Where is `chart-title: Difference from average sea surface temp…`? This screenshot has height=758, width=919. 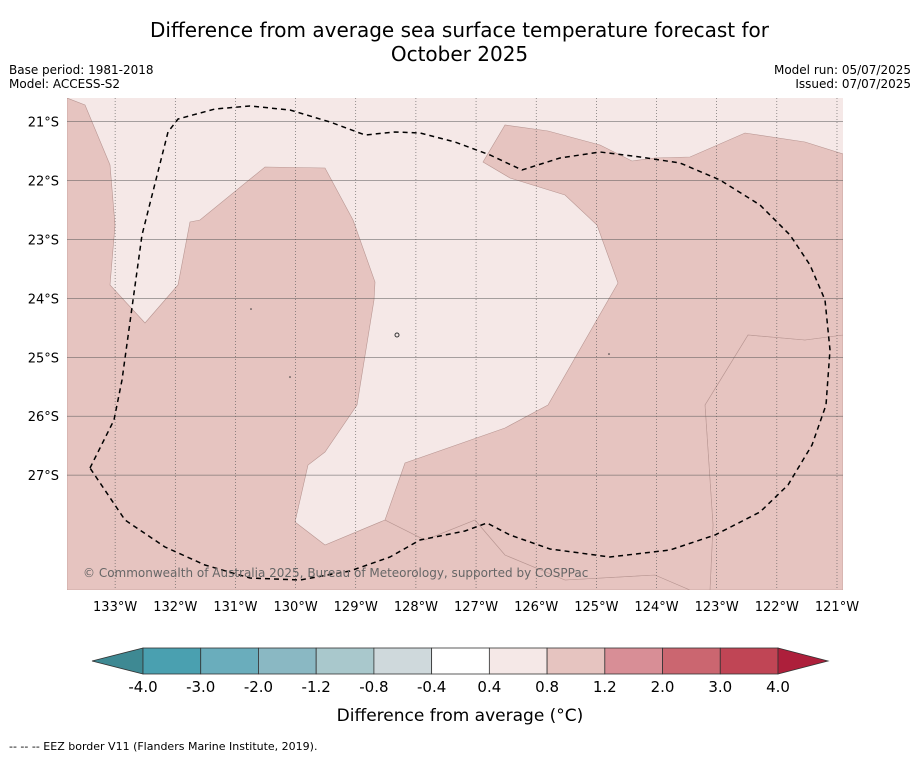
chart-title: Difference from average sea surface temp… is located at coordinates (459, 42).